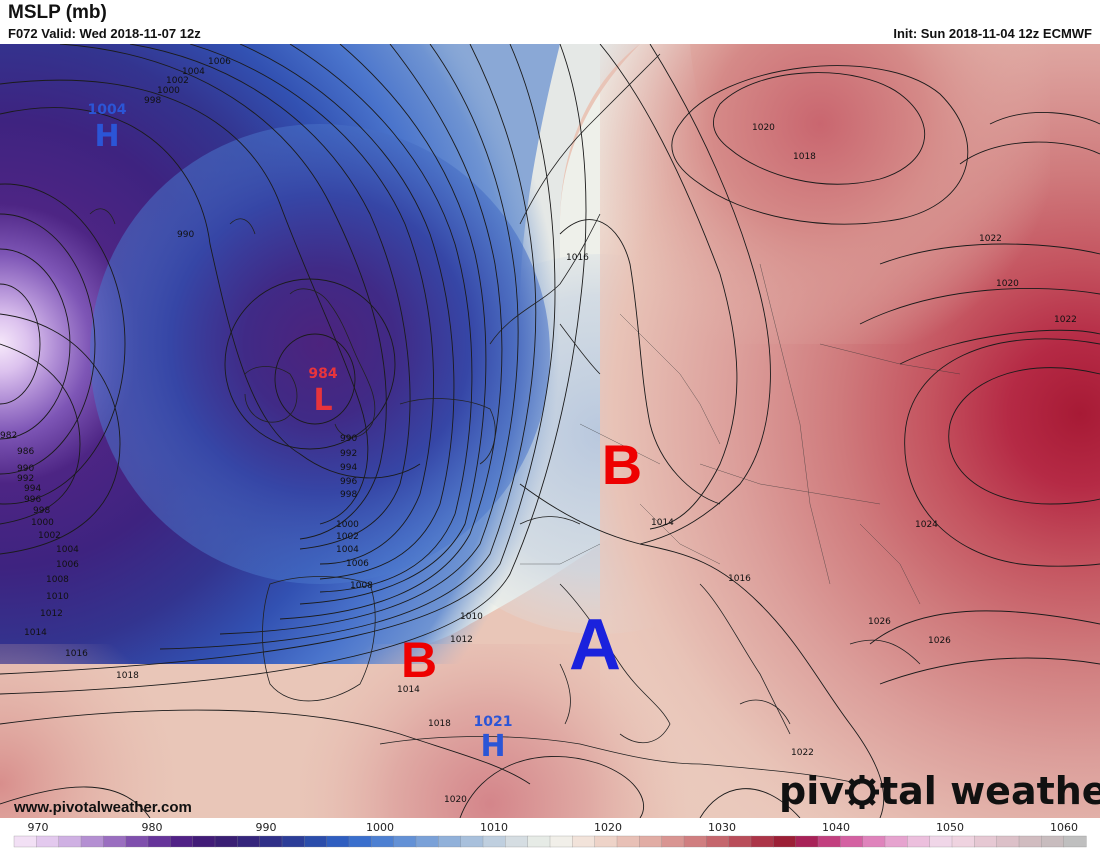 The width and height of the screenshot is (1100, 855). Describe the element at coordinates (595, 645) in the screenshot. I see `overlay-letter-a-italy: A` at that location.